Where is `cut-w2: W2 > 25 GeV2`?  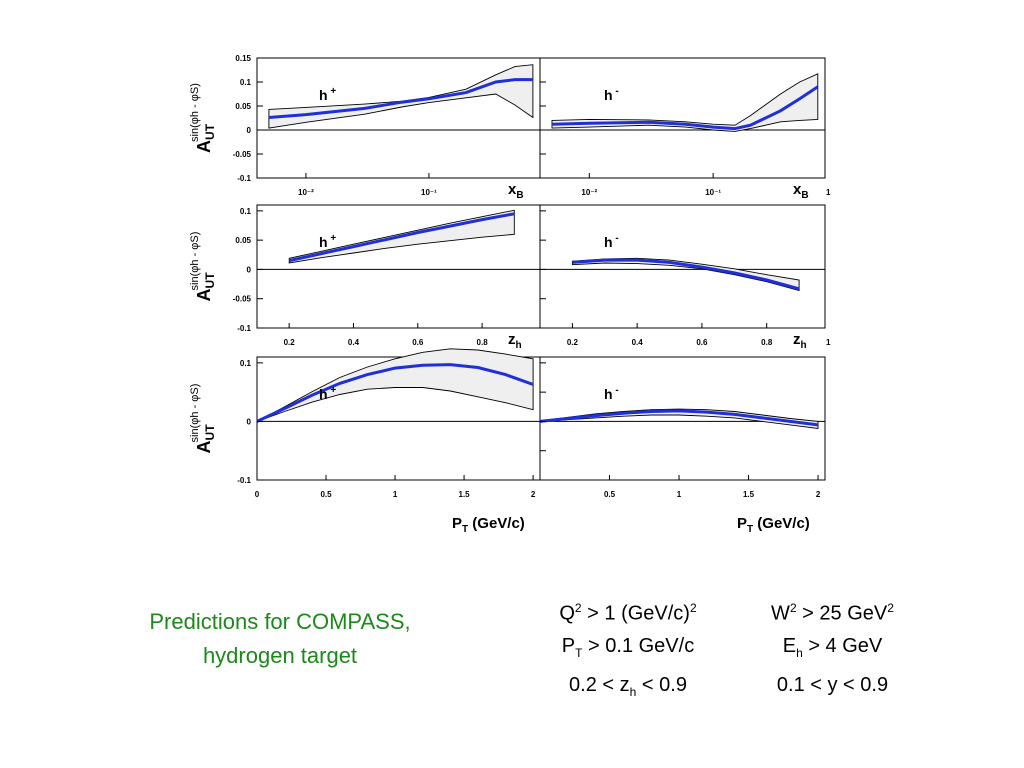 cut-w2: W2 > 25 GeV2 is located at coordinates (832, 613).